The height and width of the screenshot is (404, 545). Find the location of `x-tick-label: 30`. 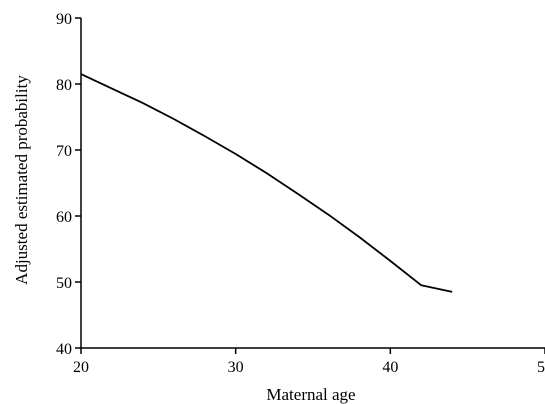

x-tick-label: 30 is located at coordinates (236, 367).